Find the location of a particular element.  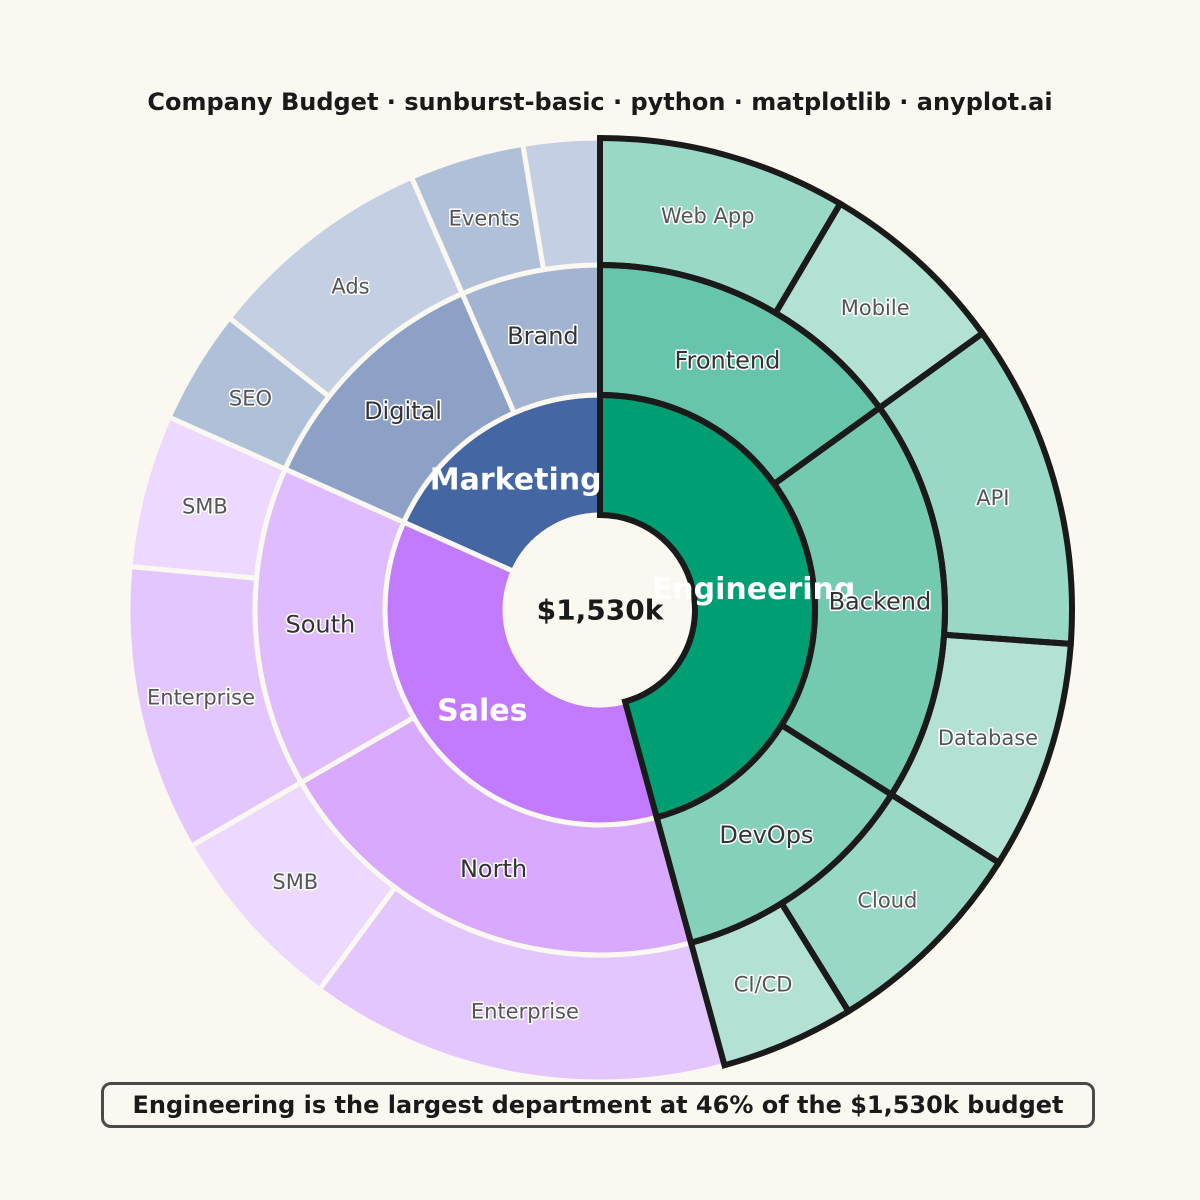

label-sales-south-smb: SMB is located at coordinates (205, 506).